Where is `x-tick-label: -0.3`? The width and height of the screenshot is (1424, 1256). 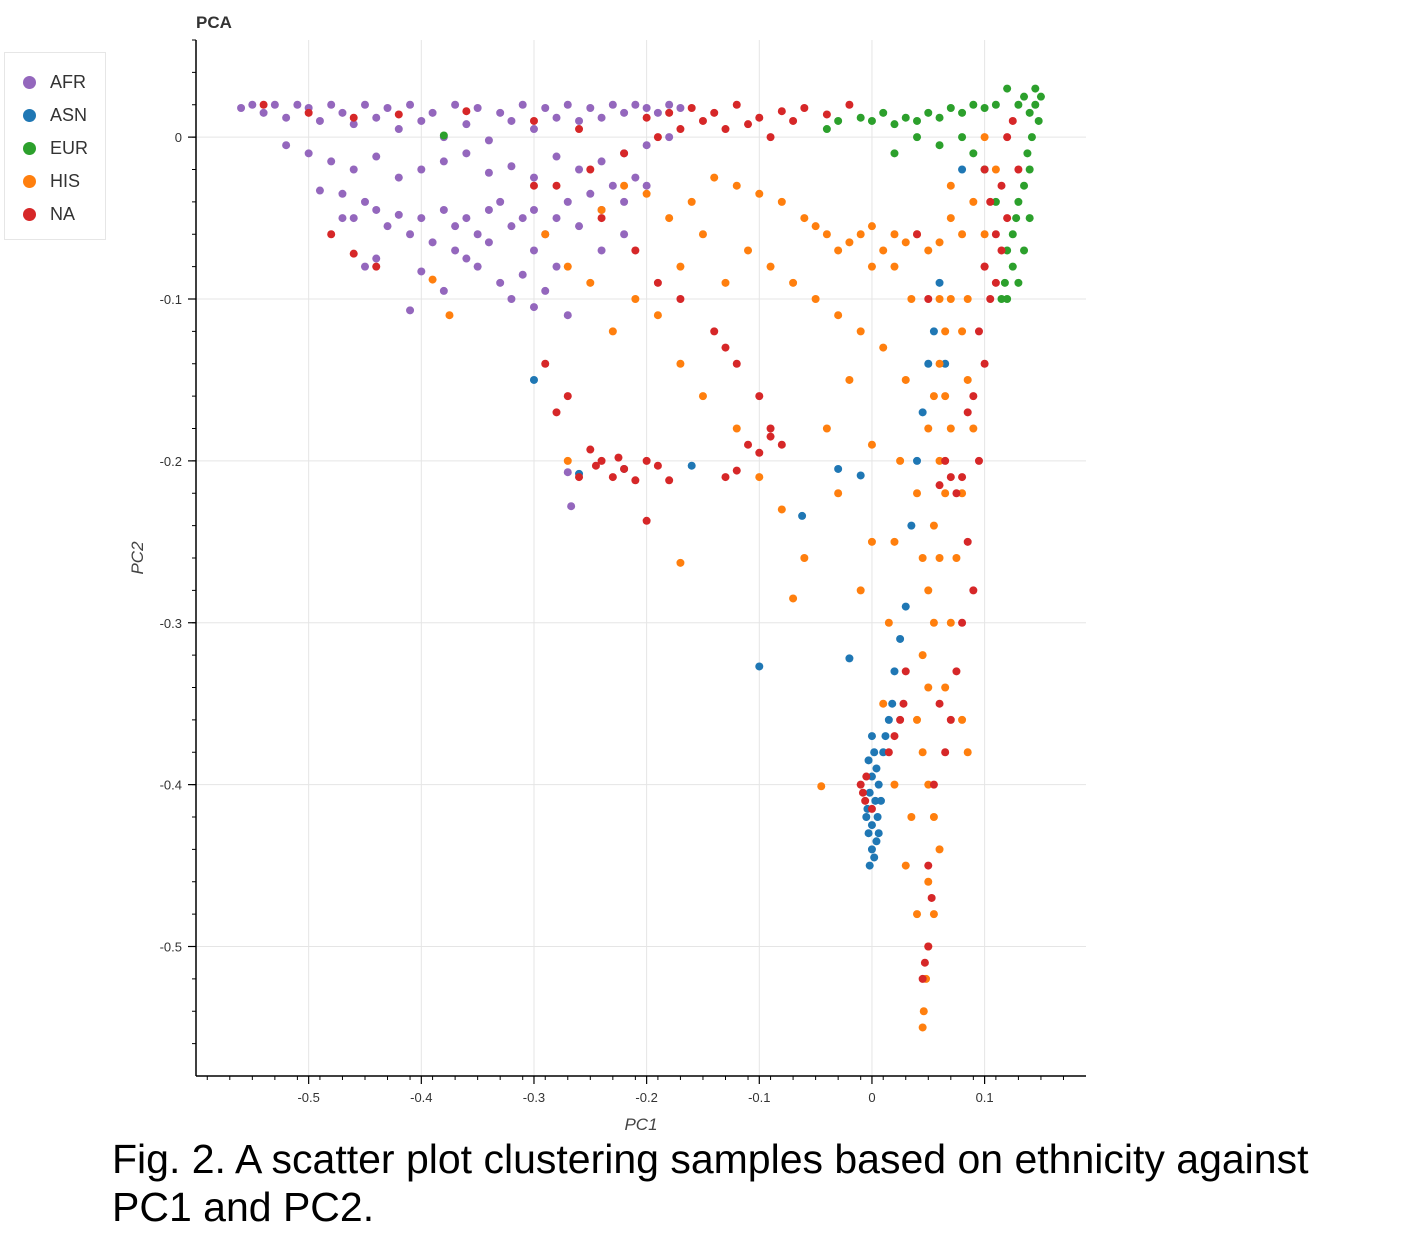
x-tick-label: -0.3 is located at coordinates (534, 1097).